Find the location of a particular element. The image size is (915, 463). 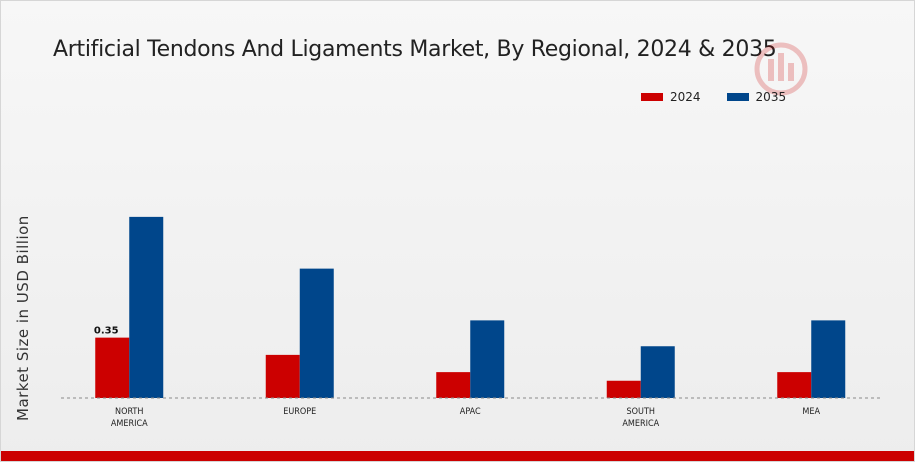

bar-2024-mea is located at coordinates (794, 385).